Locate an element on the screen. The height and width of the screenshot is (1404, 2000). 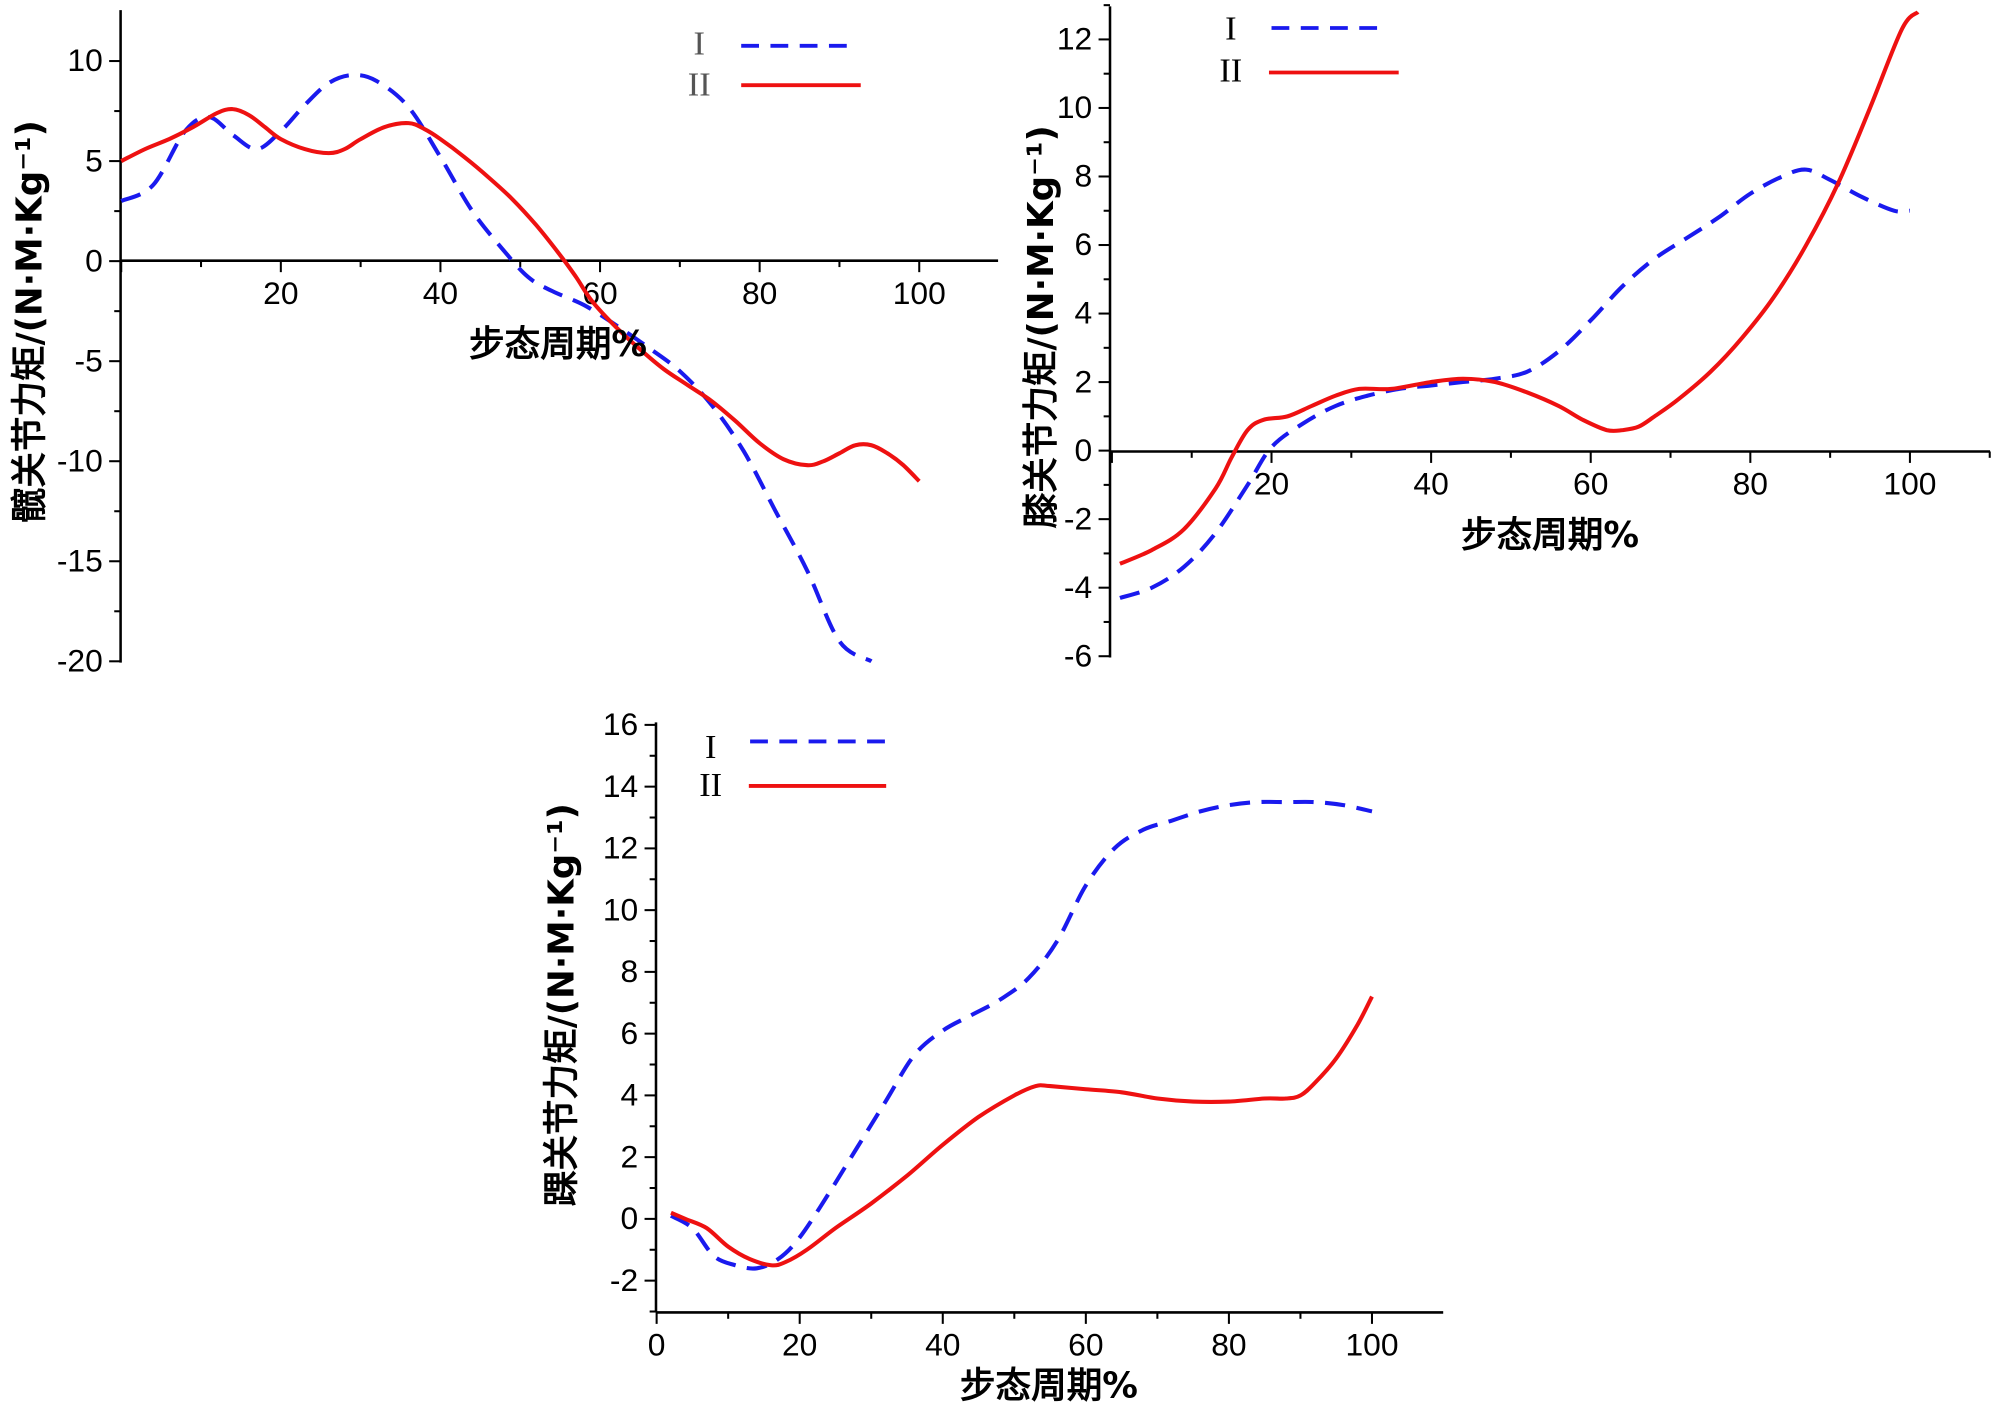
ankle-series-i-line is located at coordinates (1021, 1035).